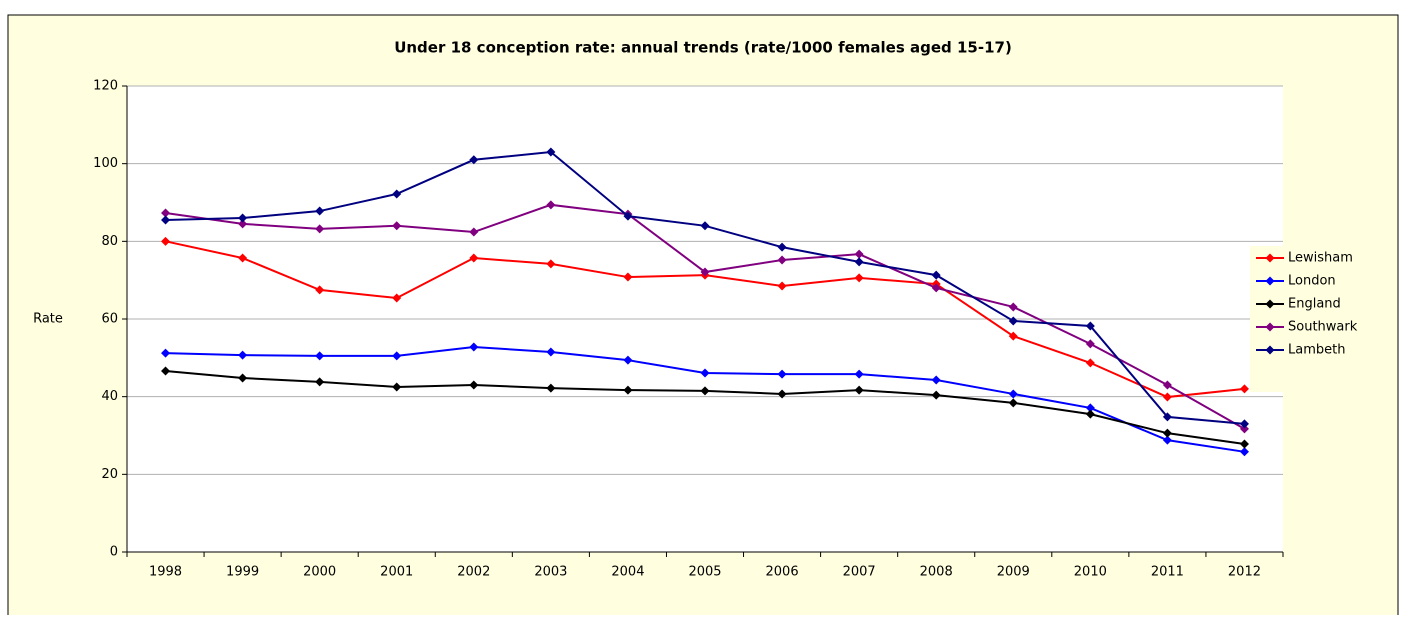 The width and height of the screenshot is (1407, 619). Describe the element at coordinates (114, 552) in the screenshot. I see `y-tick-label: 0` at that location.